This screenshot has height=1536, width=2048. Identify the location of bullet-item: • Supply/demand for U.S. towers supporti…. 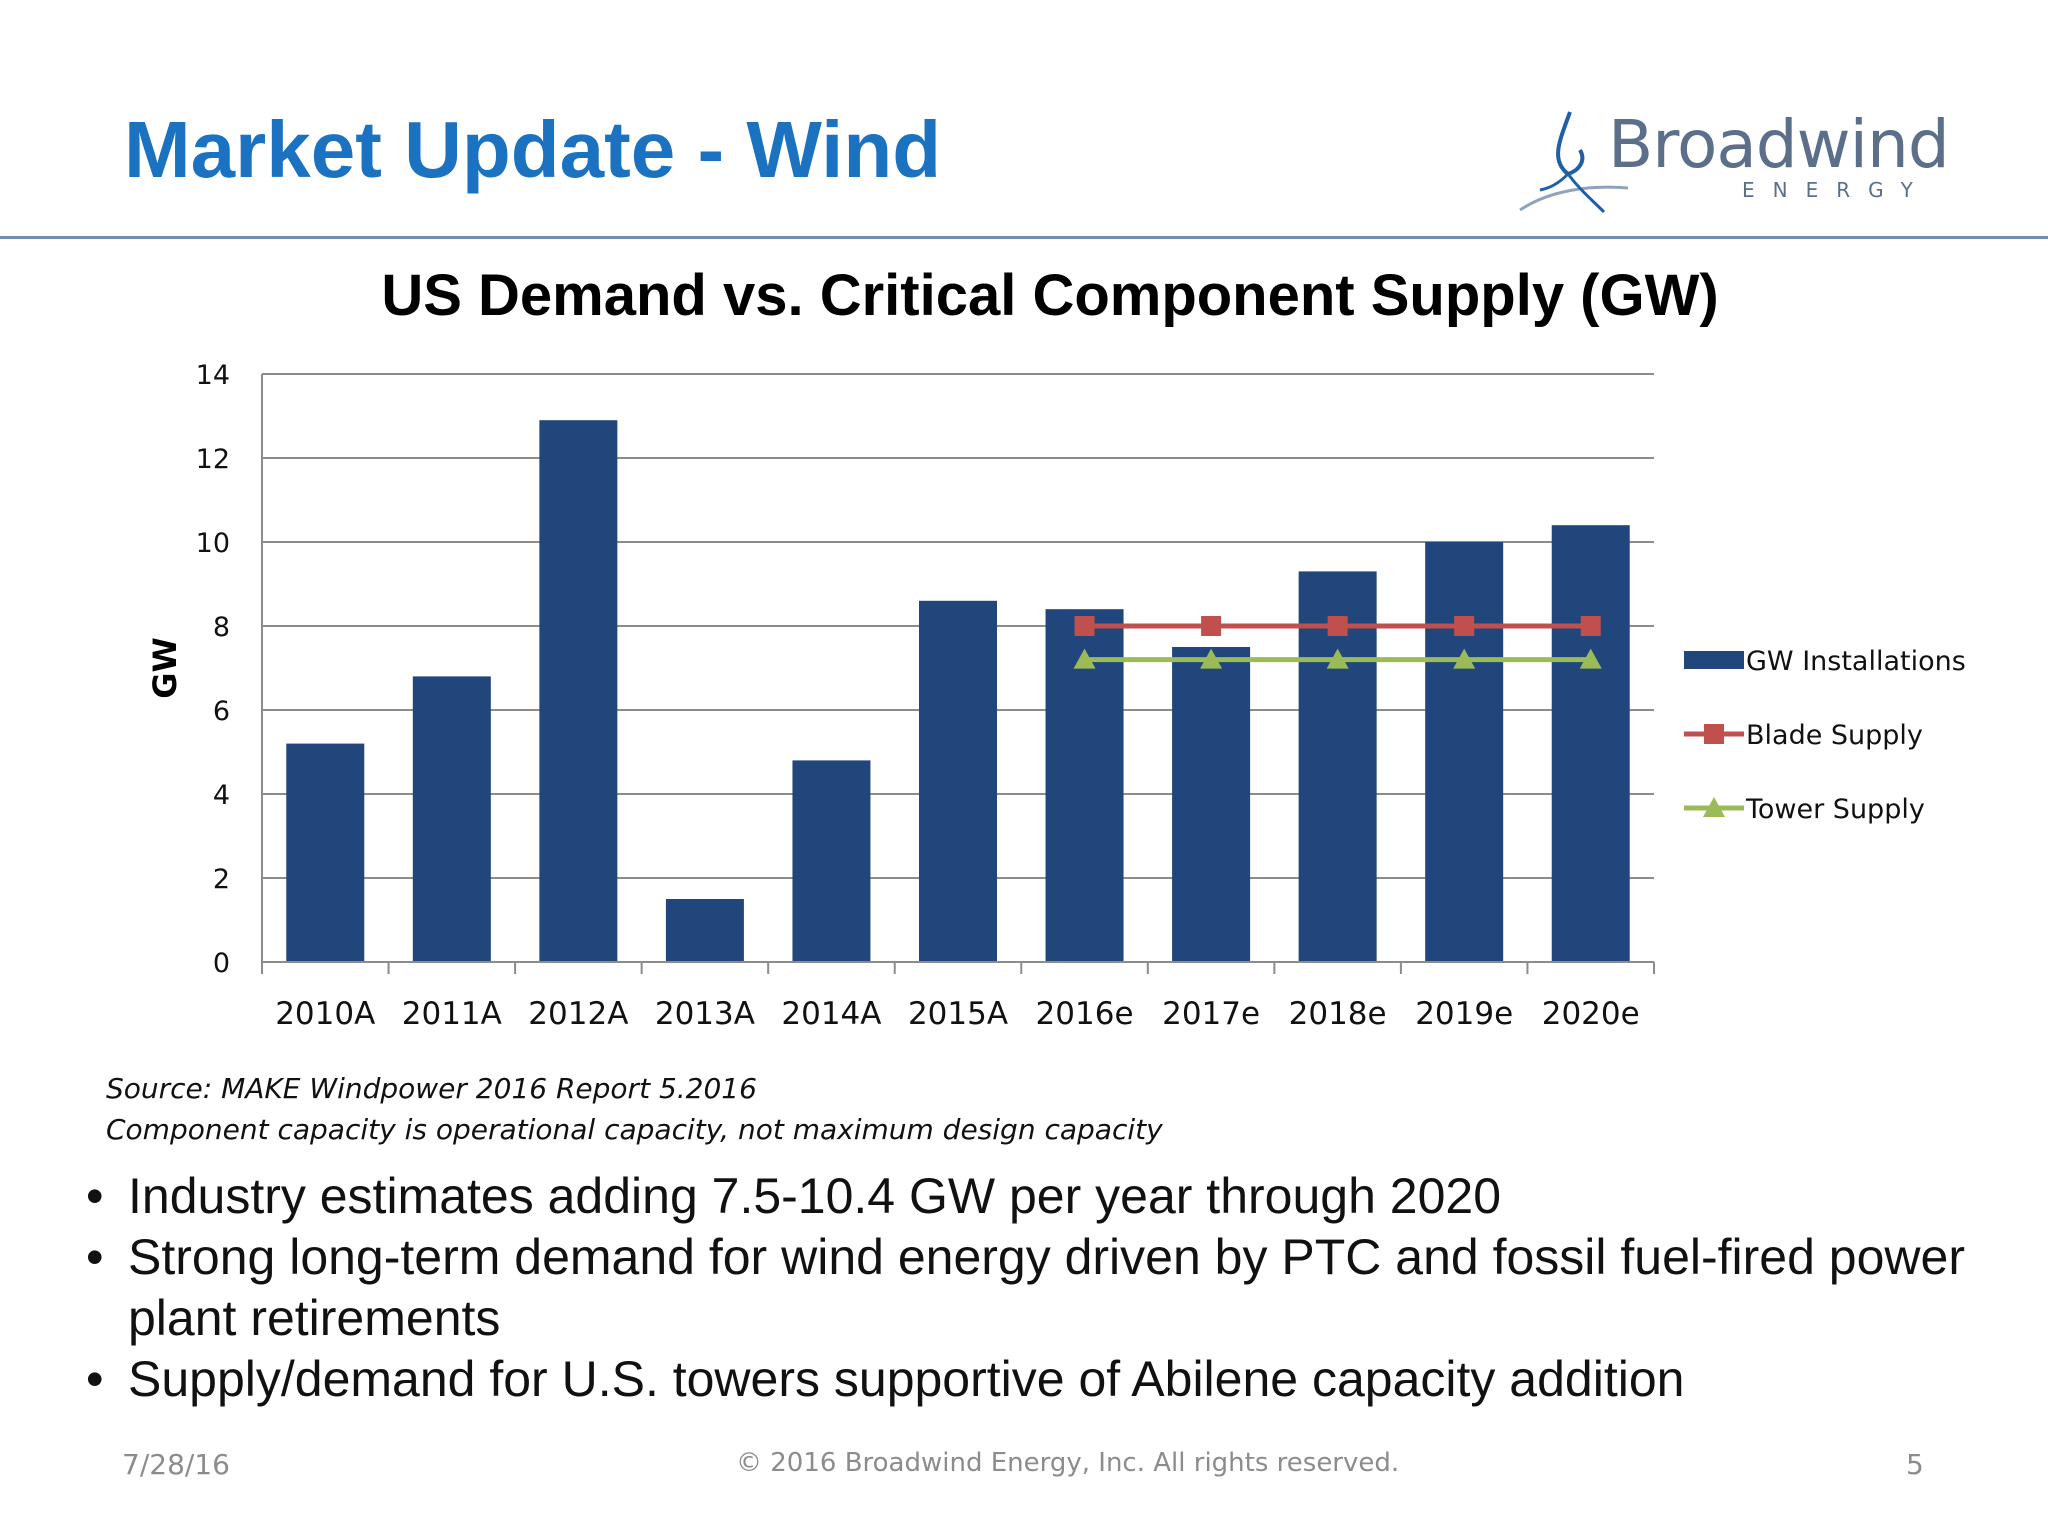
(1056, 1379).